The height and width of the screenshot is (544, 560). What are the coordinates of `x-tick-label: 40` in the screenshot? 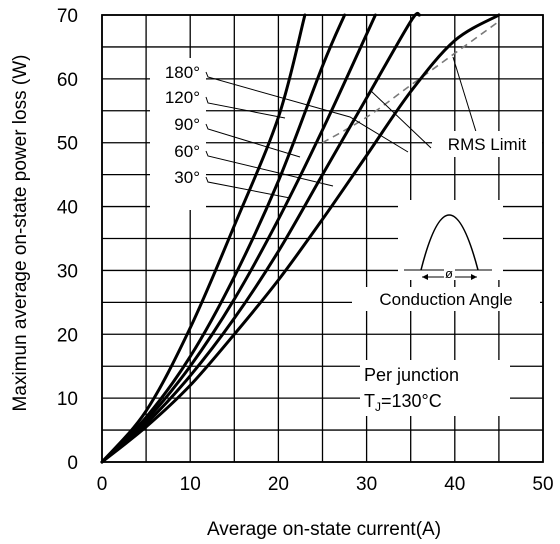 It's located at (454, 484).